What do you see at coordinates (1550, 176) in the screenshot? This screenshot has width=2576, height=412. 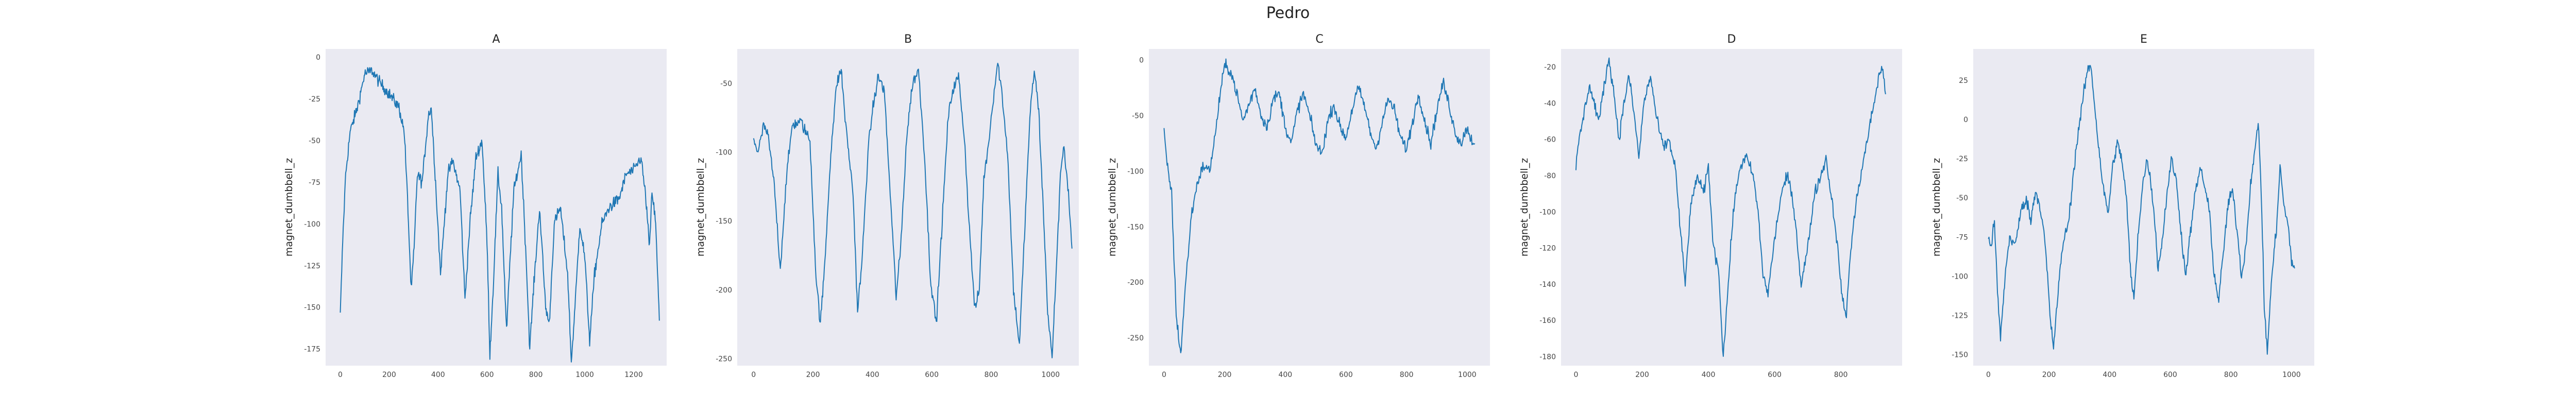 I see `y-tick-label: -80` at bounding box center [1550, 176].